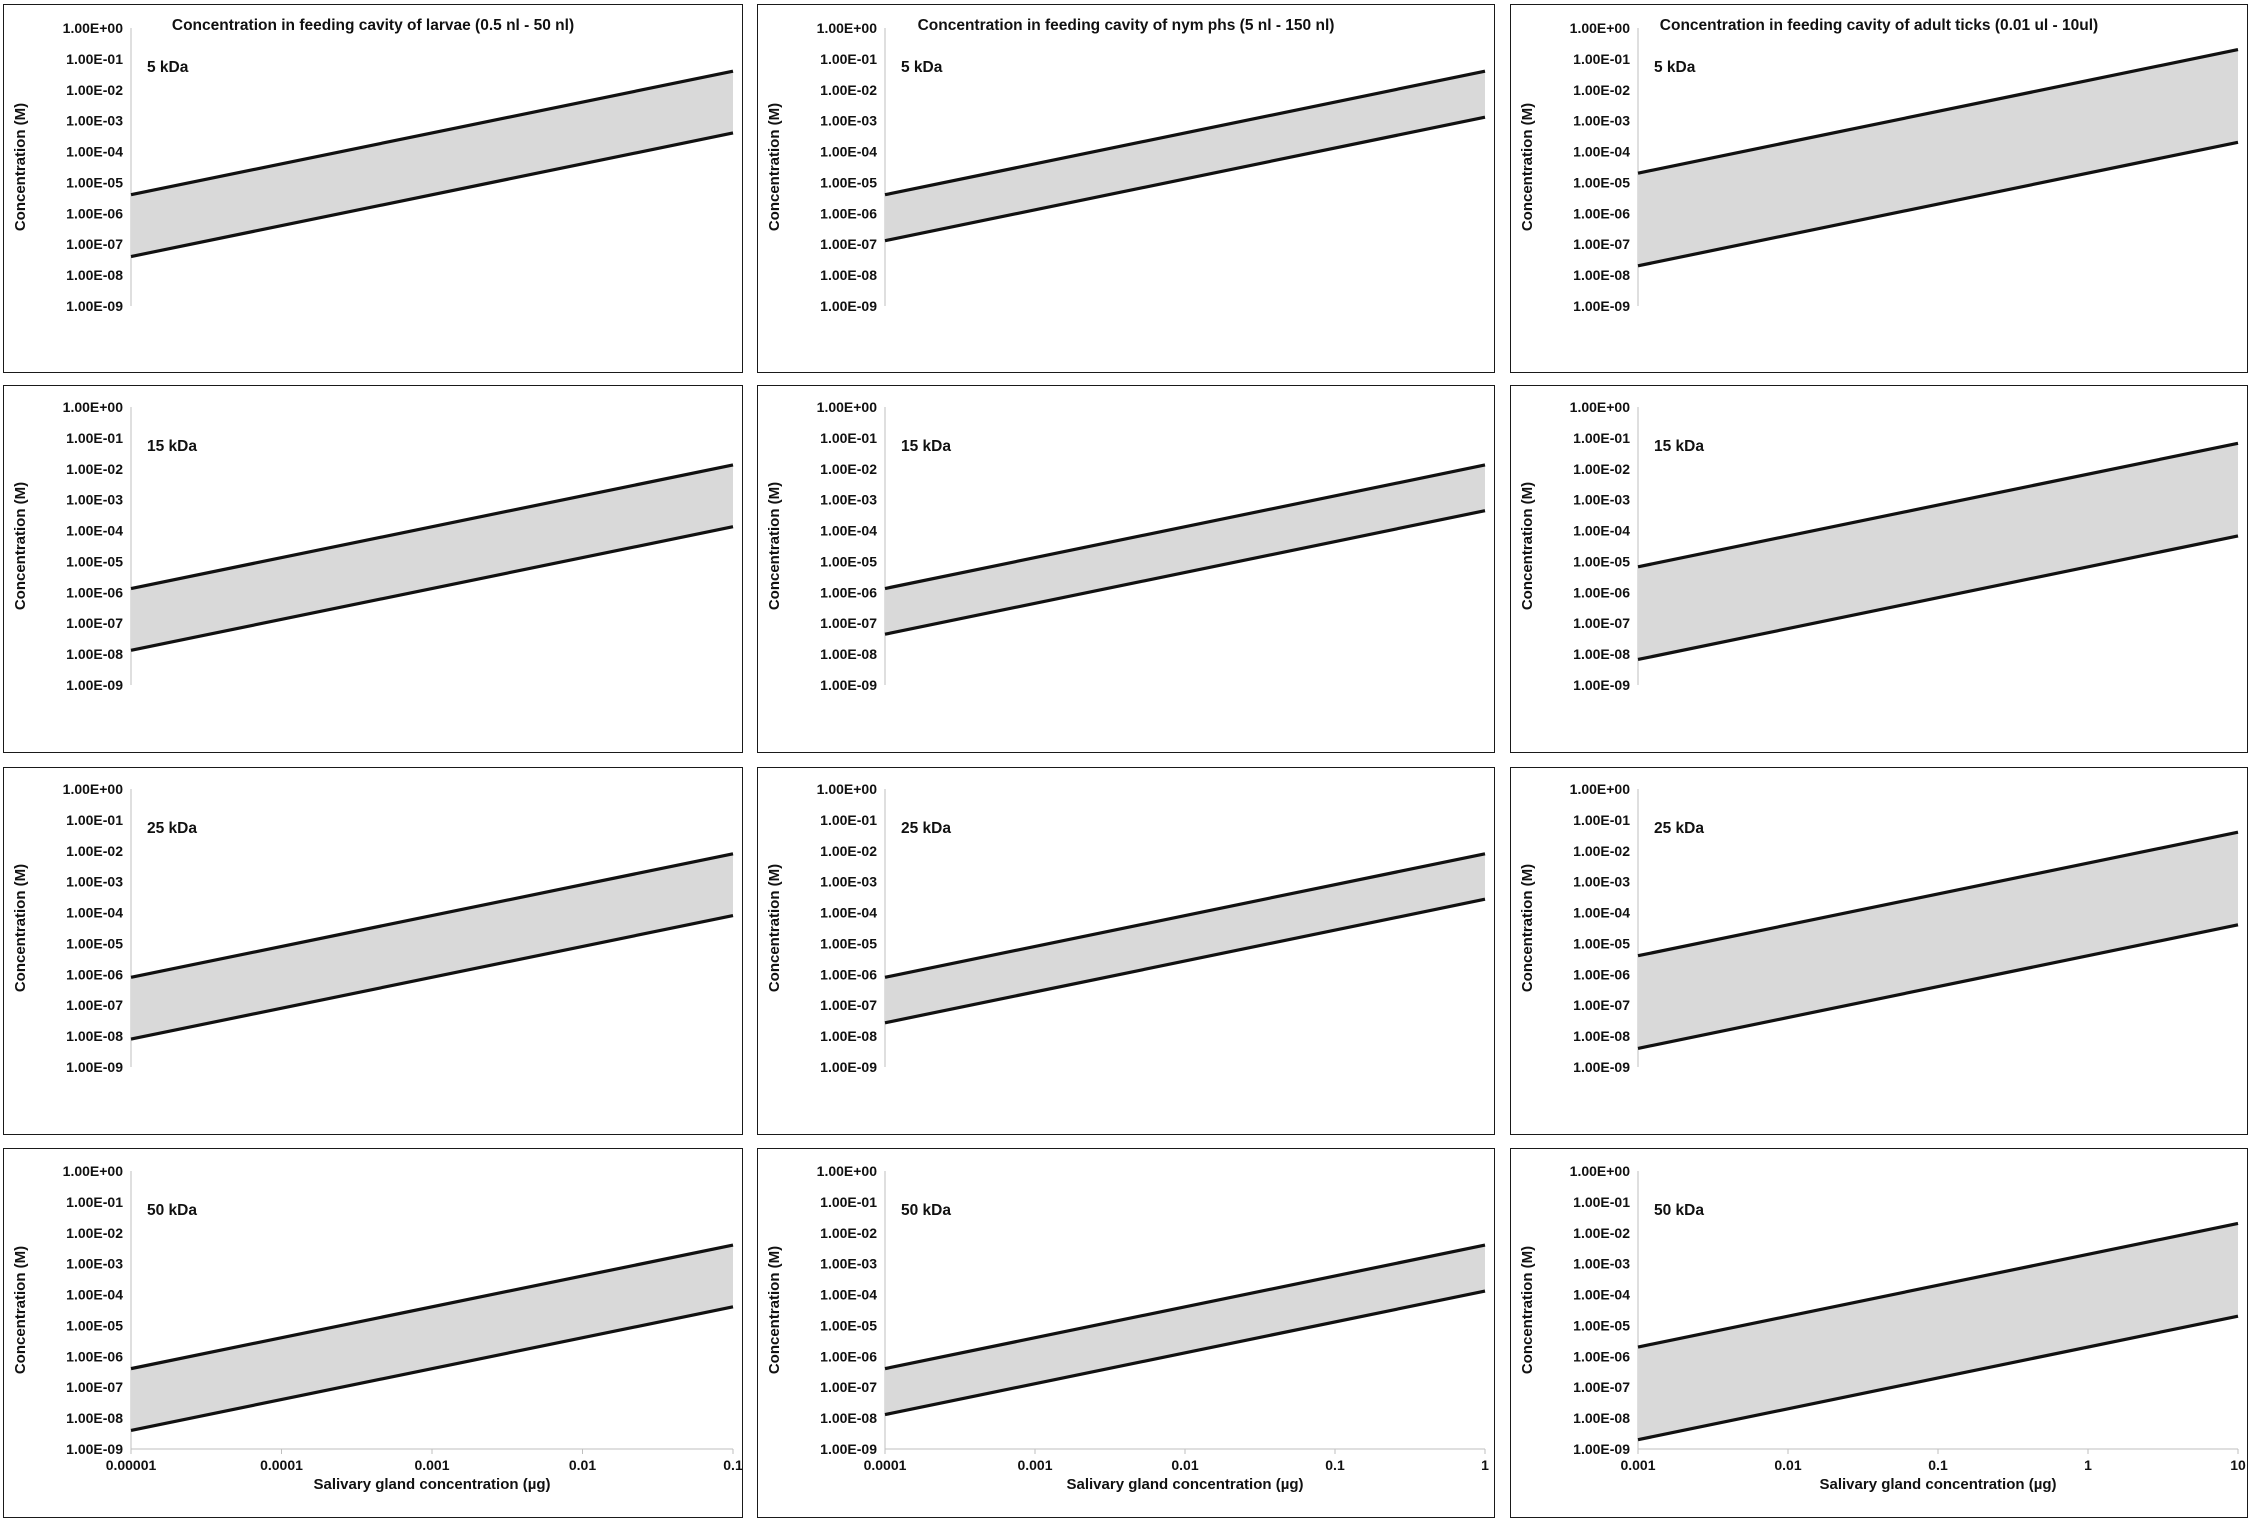  Describe the element at coordinates (1675, 67) in the screenshot. I see `molecular-weight-label: 5 kDa` at that location.